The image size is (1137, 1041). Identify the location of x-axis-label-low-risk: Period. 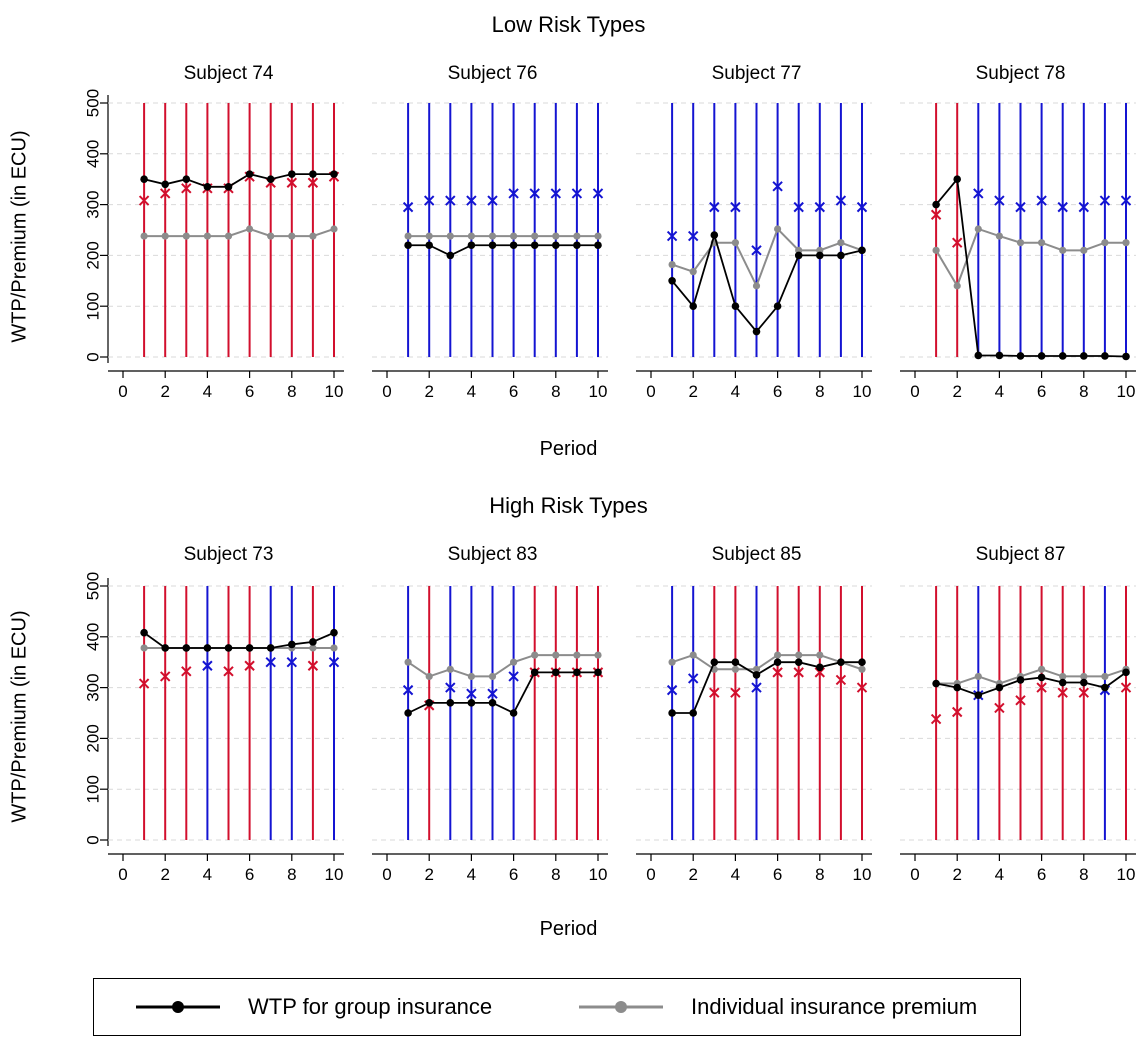
(568, 449).